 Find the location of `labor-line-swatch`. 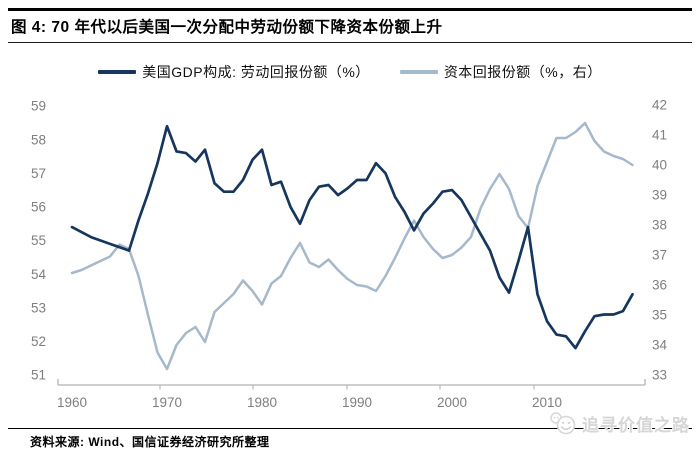

labor-line-swatch is located at coordinates (117, 72).